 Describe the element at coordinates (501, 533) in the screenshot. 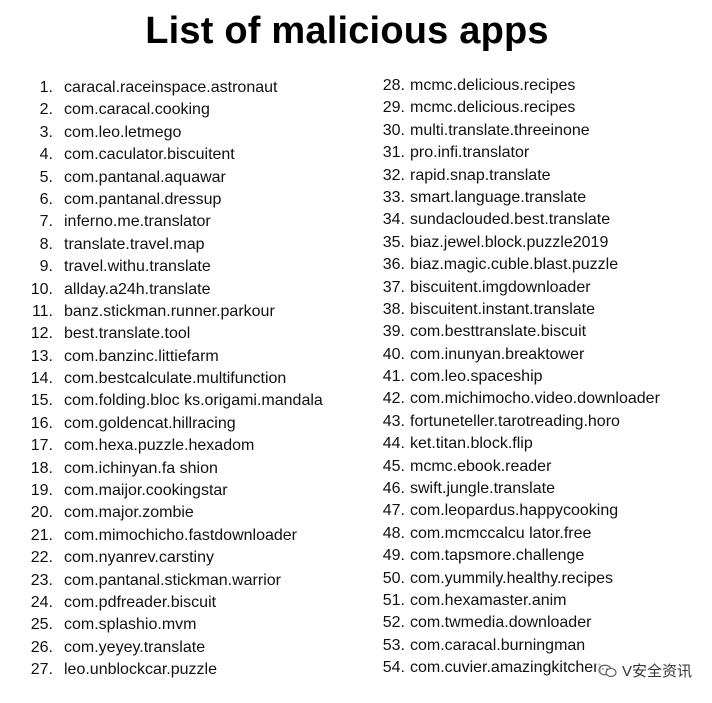

I see `app-package-name: com.mcmccalcu lator.free` at that location.